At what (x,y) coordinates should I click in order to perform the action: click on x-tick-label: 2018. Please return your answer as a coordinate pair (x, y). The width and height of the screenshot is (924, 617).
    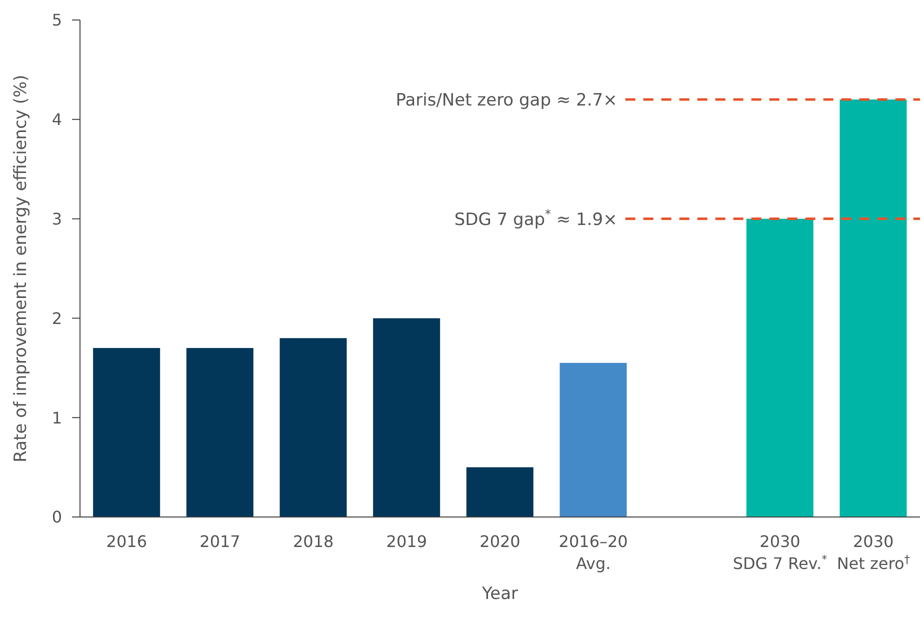
    Looking at the image, I should click on (313, 541).